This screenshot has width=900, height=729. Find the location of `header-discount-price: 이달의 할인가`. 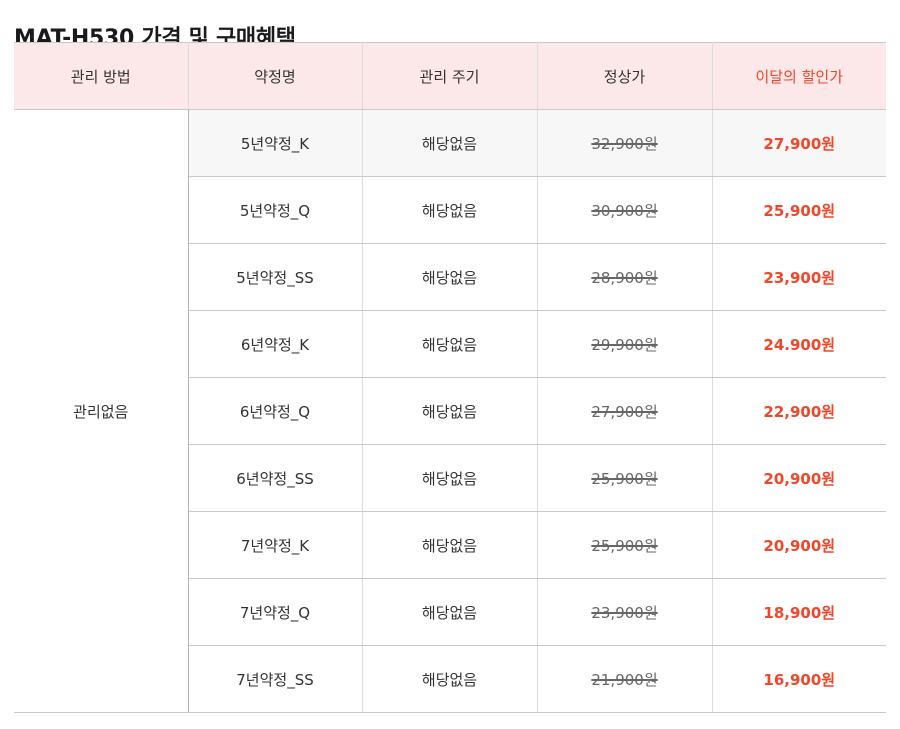

header-discount-price: 이달의 할인가 is located at coordinates (798, 76).